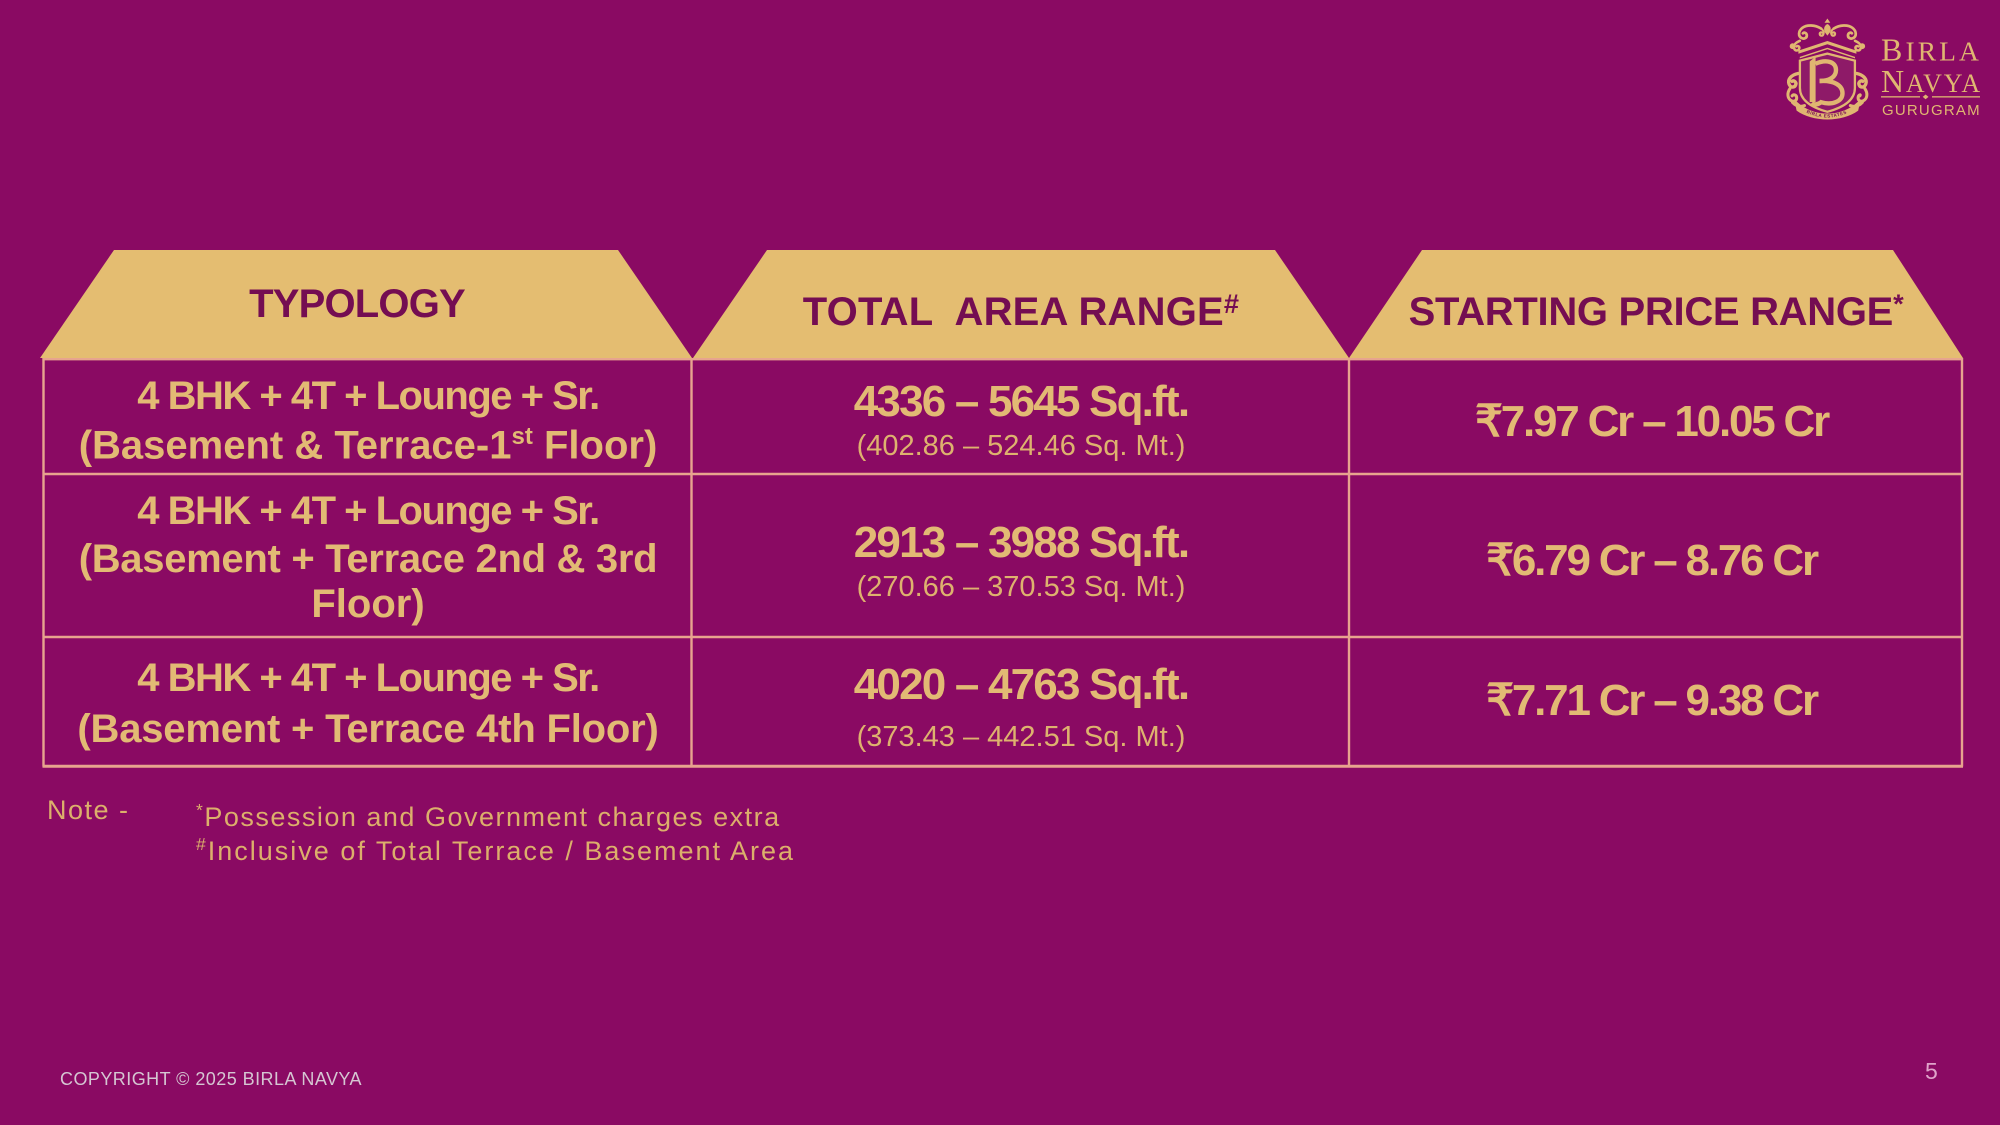 The height and width of the screenshot is (1125, 2000). Describe the element at coordinates (1931, 110) in the screenshot. I see `svg-text: GURUGRAM` at that location.